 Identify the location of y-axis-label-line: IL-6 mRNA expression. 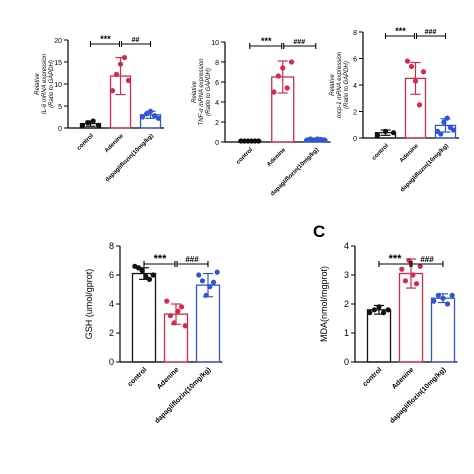
(45, 83).